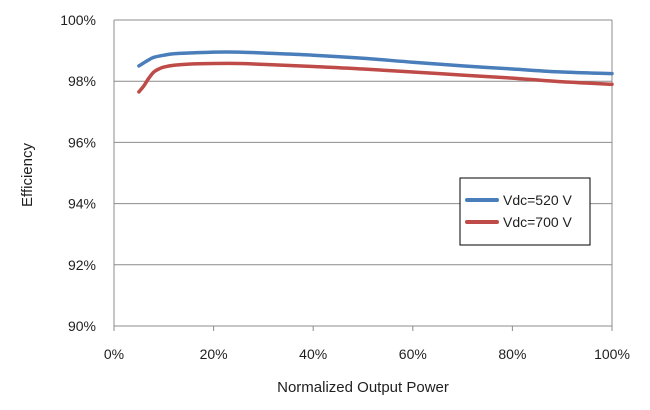 This screenshot has width=650, height=410. What do you see at coordinates (214, 354) in the screenshot?
I see `x-tick-label: 20%` at bounding box center [214, 354].